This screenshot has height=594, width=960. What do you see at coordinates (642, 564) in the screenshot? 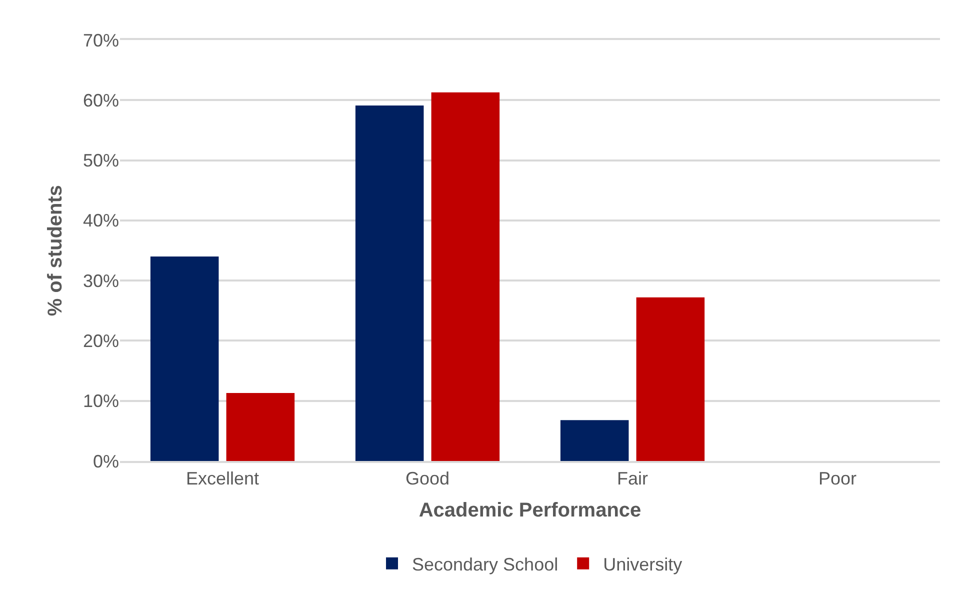
I see `legend-label: University` at bounding box center [642, 564].